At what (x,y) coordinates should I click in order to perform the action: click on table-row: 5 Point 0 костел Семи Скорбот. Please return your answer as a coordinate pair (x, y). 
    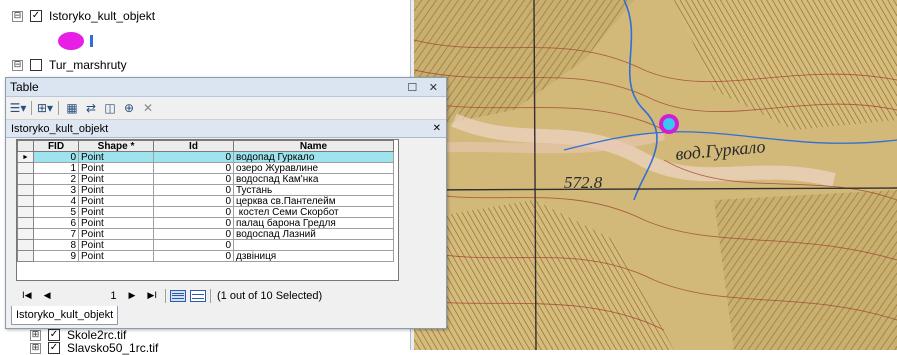
    Looking at the image, I should click on (205, 212).